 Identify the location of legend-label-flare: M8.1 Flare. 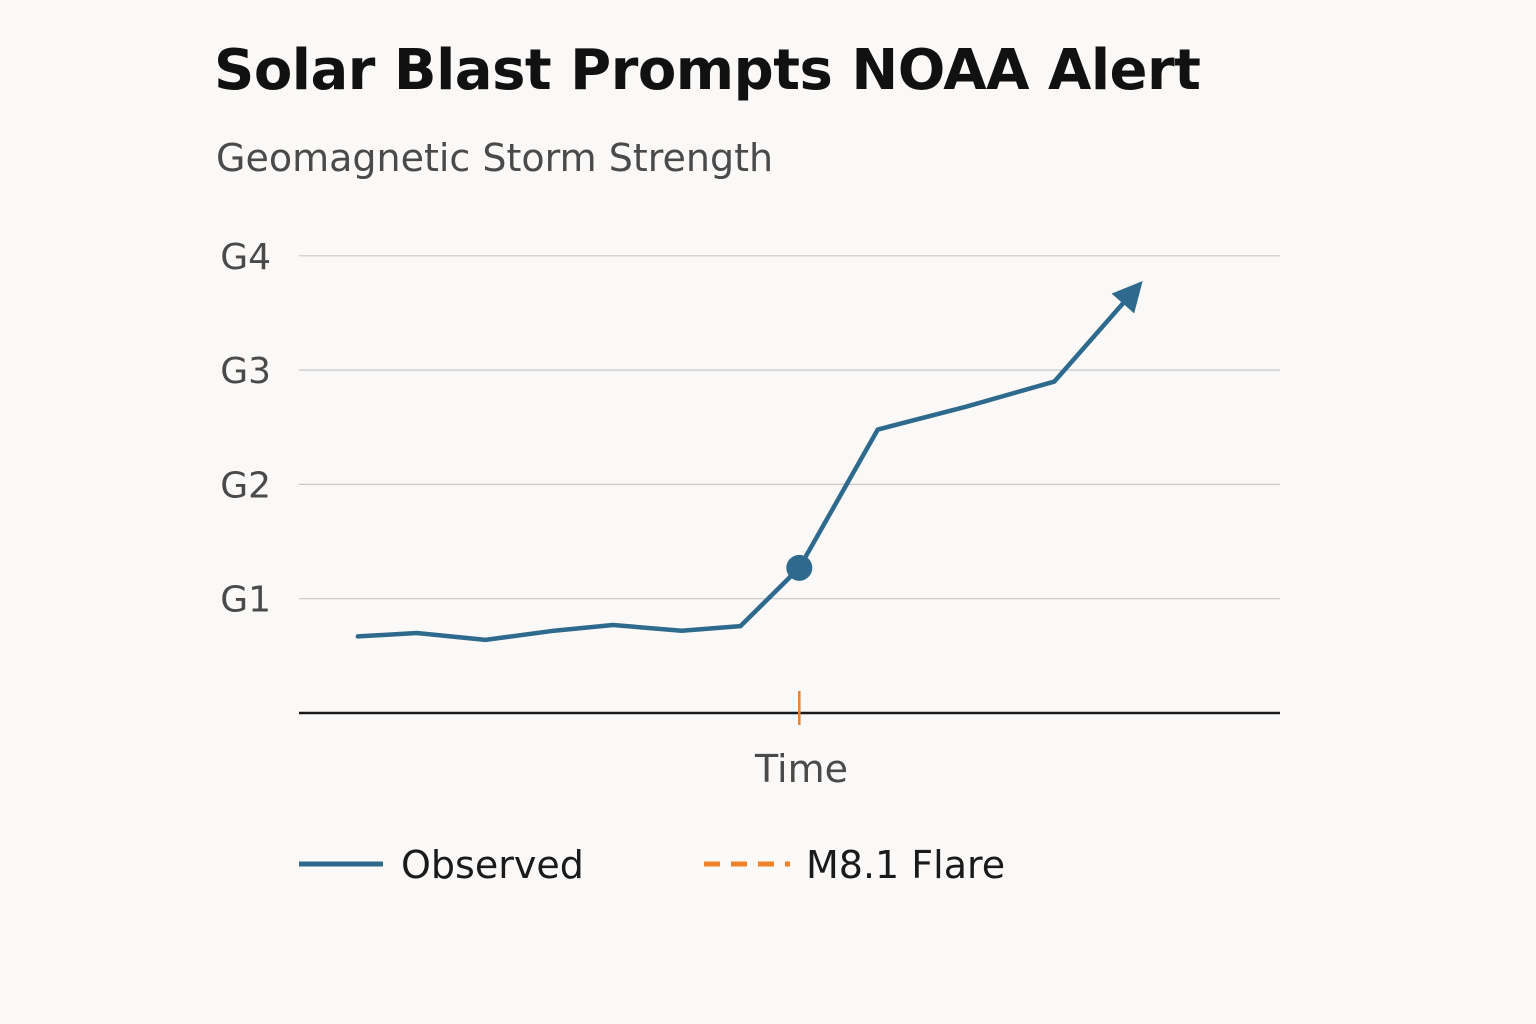
(905, 865).